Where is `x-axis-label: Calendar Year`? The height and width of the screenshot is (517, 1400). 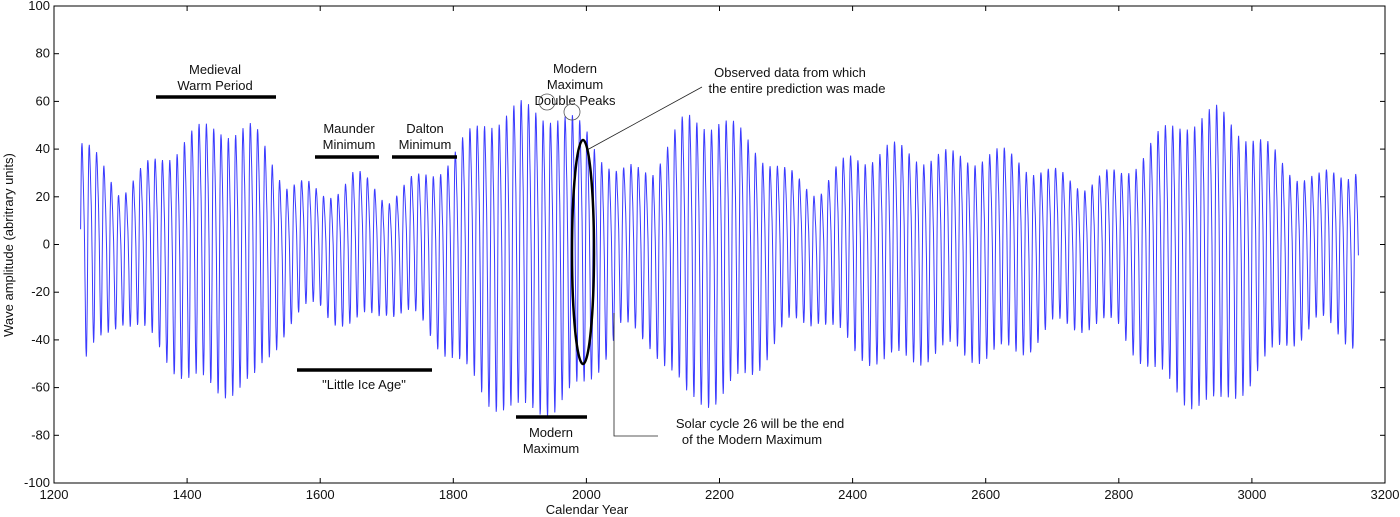 x-axis-label: Calendar Year is located at coordinates (587, 509).